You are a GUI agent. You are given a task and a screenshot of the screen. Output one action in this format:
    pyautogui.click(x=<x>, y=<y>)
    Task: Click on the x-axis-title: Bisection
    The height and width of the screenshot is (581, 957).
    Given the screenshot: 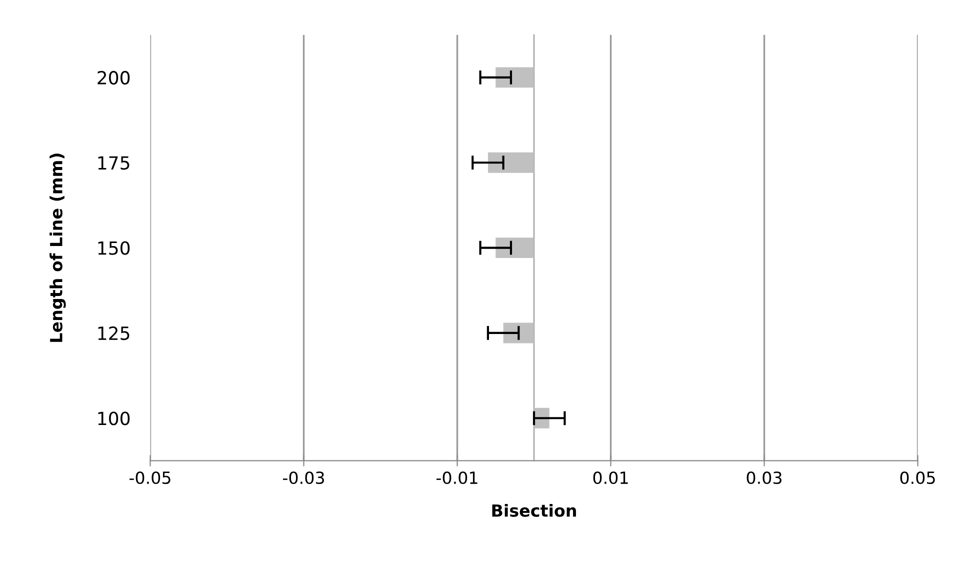 What is the action you would take?
    pyautogui.click(x=534, y=510)
    